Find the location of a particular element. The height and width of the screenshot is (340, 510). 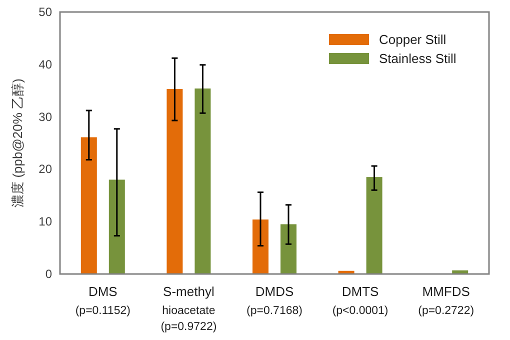

y-tick-label: 50 is located at coordinates (45, 12).